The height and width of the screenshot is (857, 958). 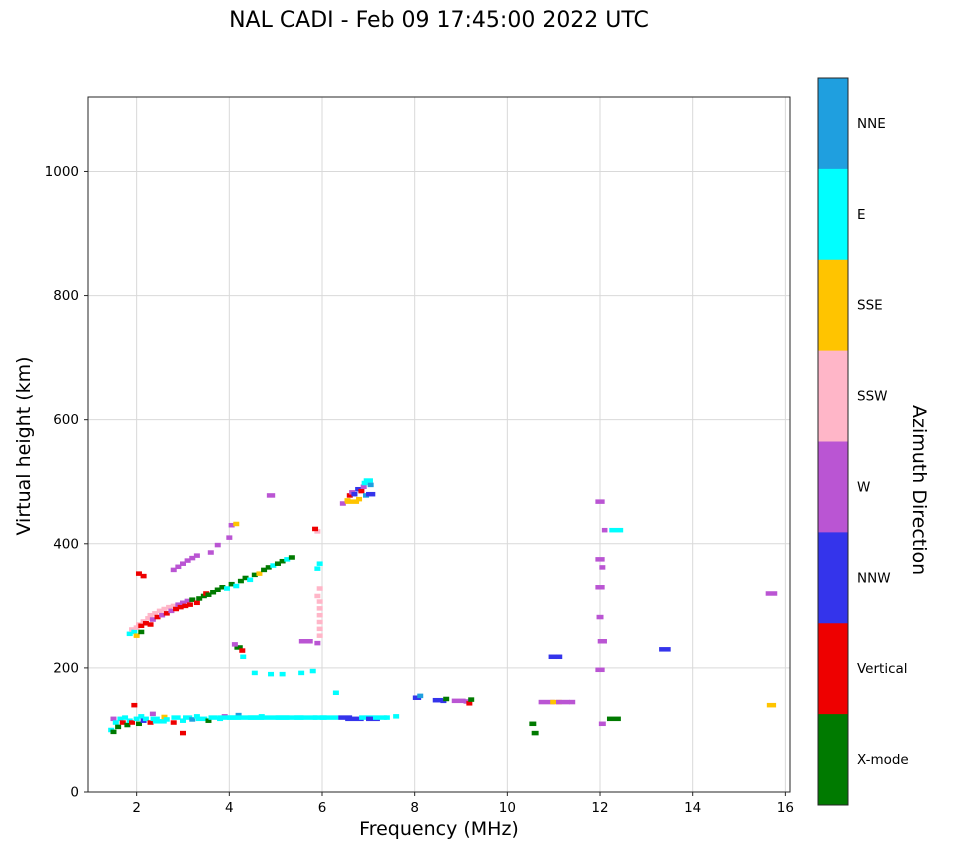 What do you see at coordinates (439, 20) in the screenshot?
I see `chart-title: NAL CADI - Feb 09 17:45:00 2022 UTC` at bounding box center [439, 20].